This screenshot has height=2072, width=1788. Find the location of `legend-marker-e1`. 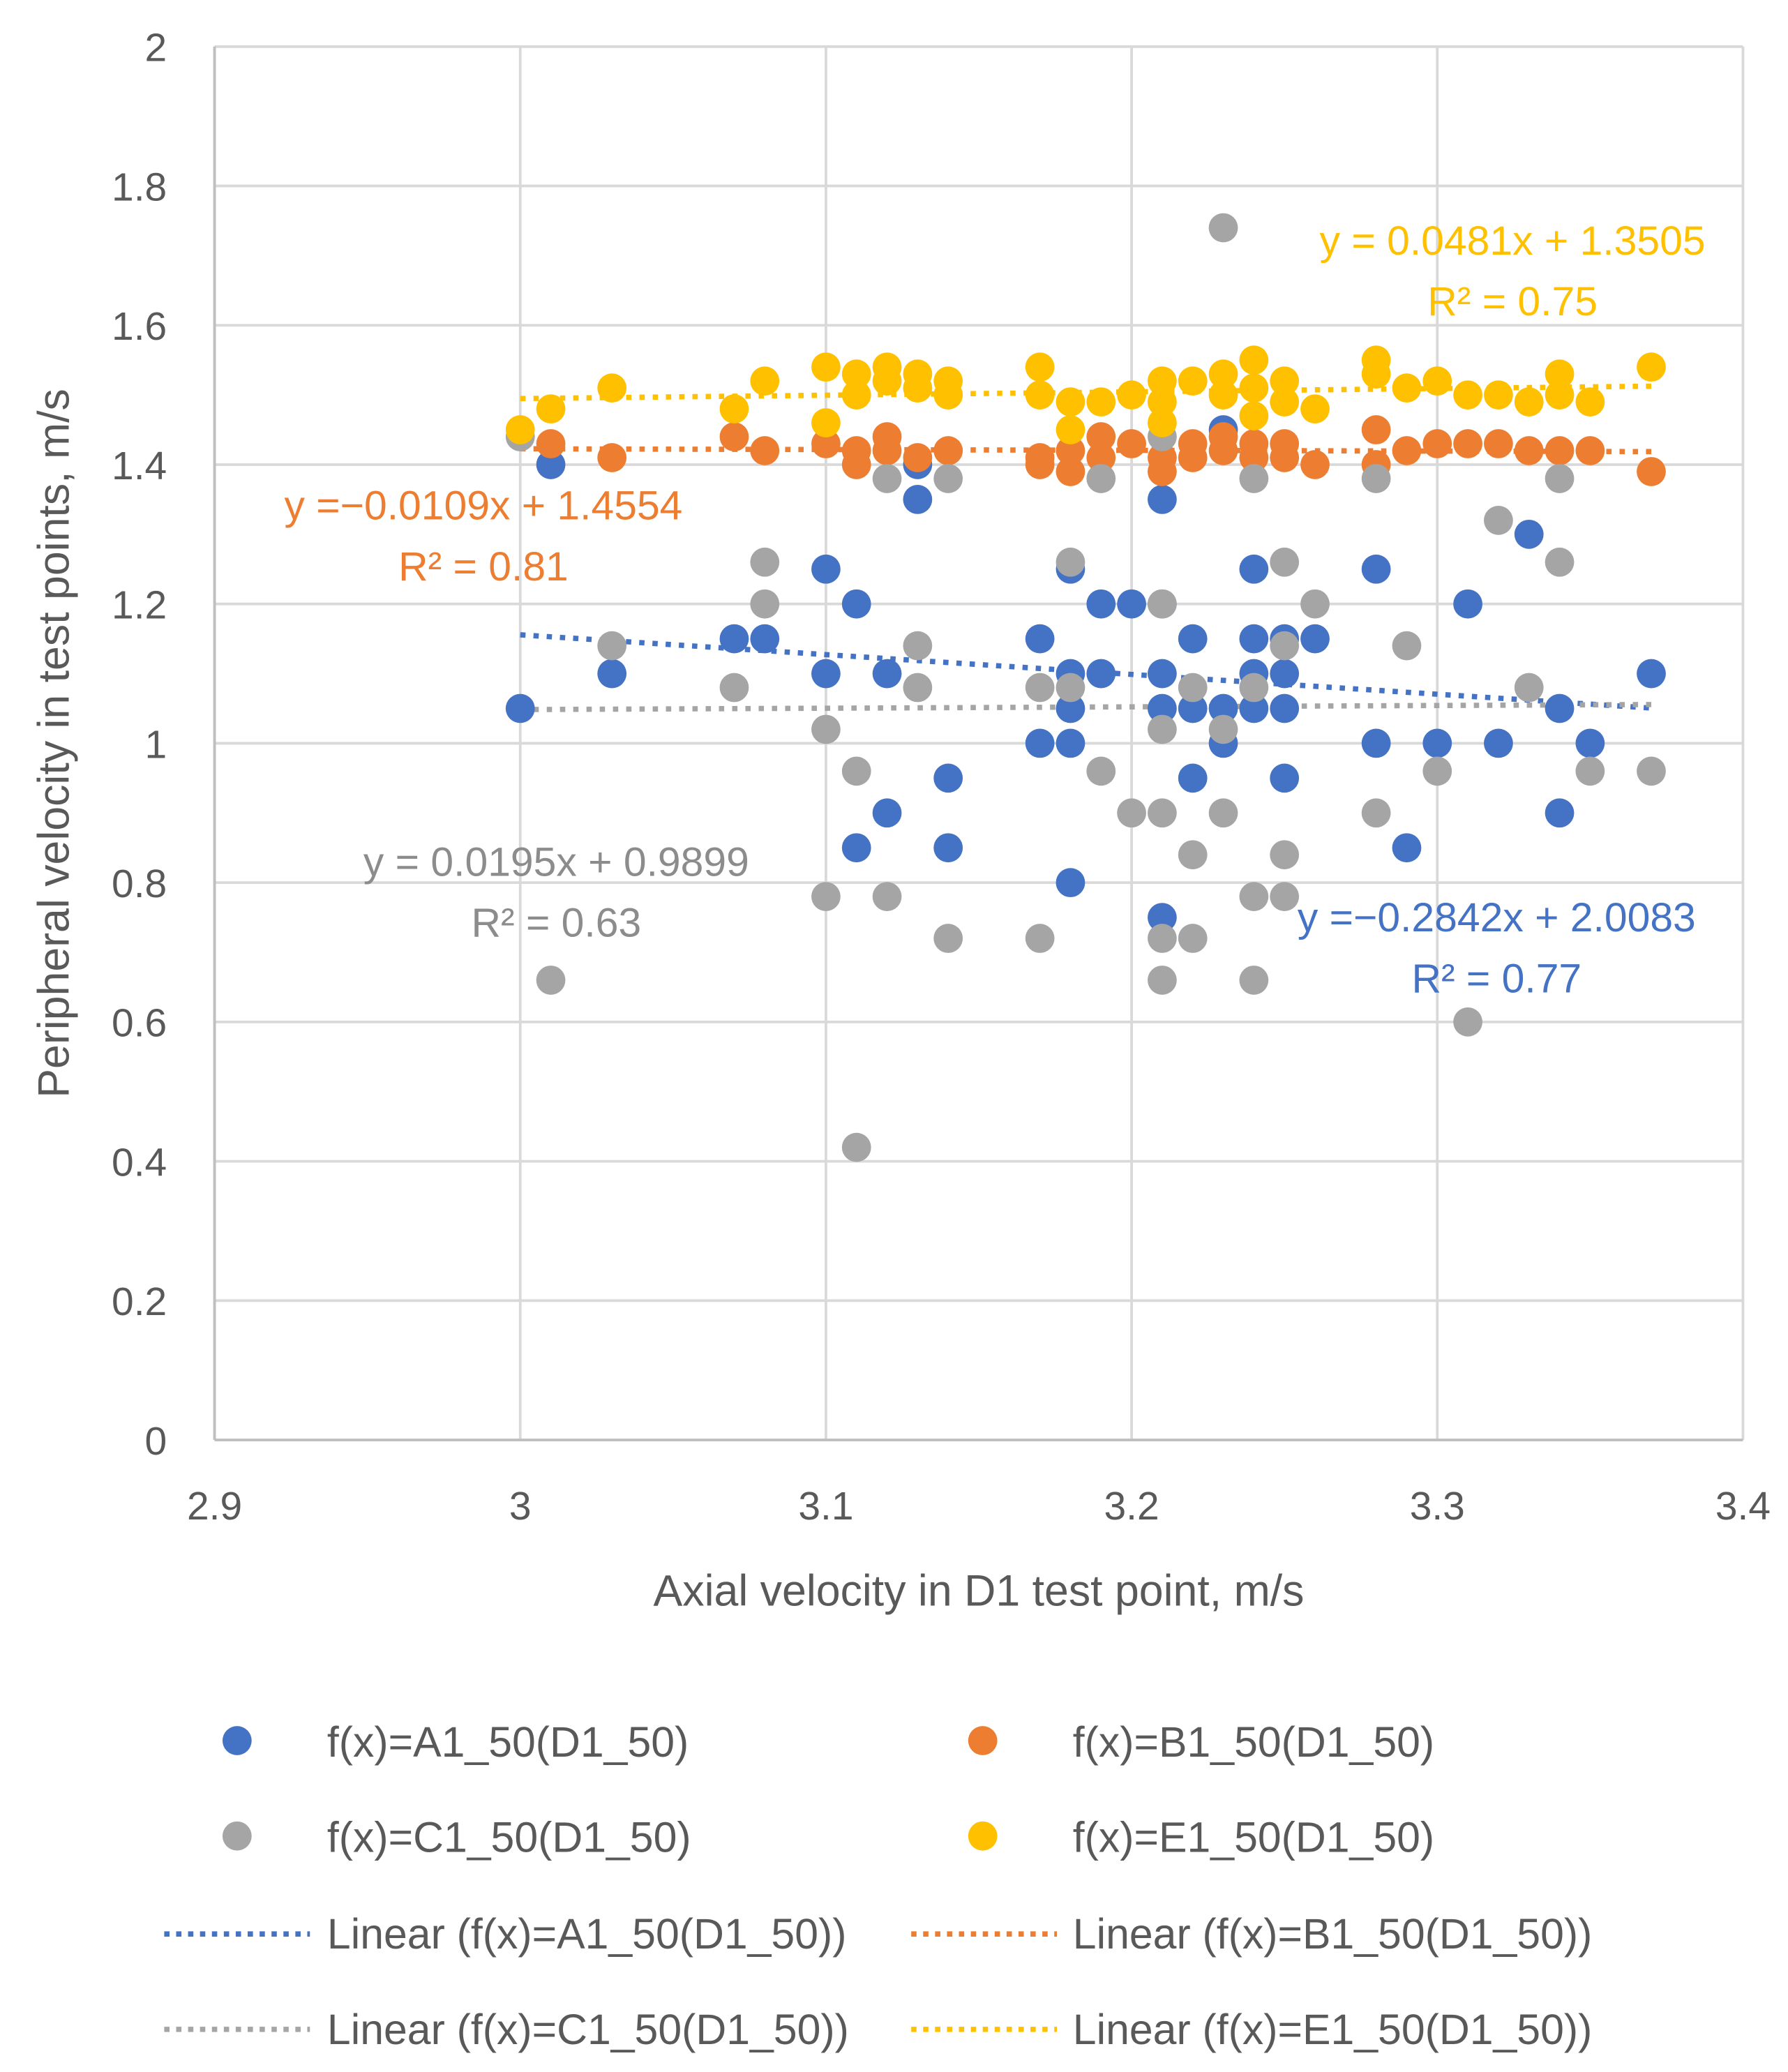

legend-marker-e1 is located at coordinates (983, 1836).